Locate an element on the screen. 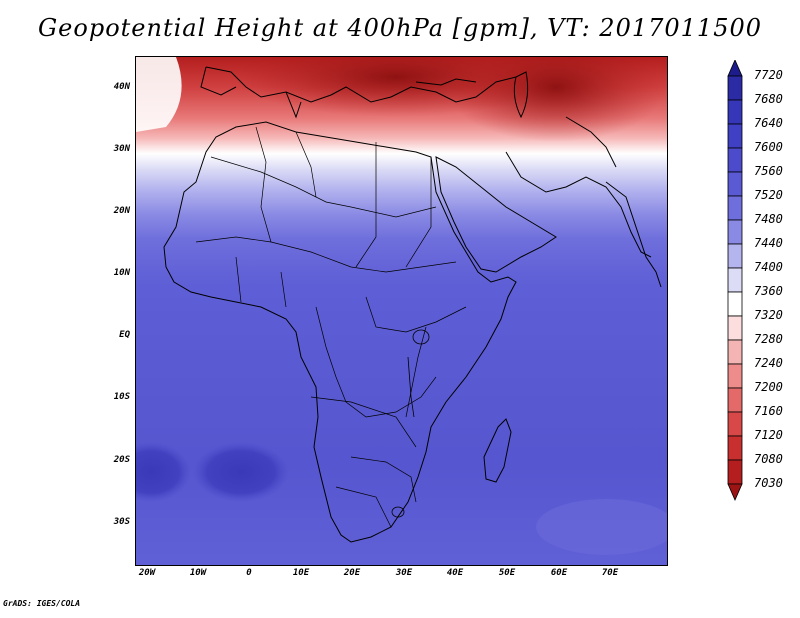 Image resolution: width=800 pixels, height=618 pixels. lon-label-50e: 50E is located at coordinates (507, 573).